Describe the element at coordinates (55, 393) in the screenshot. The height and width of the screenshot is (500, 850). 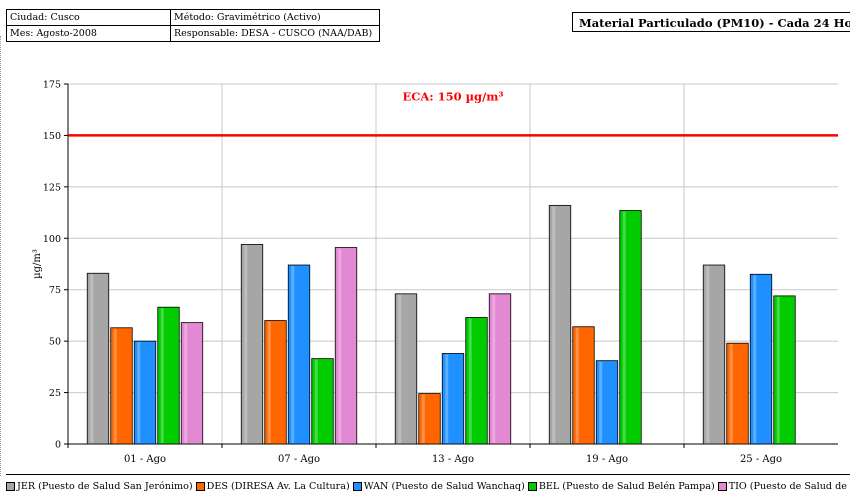
I see `y-tick-label: 25` at that location.